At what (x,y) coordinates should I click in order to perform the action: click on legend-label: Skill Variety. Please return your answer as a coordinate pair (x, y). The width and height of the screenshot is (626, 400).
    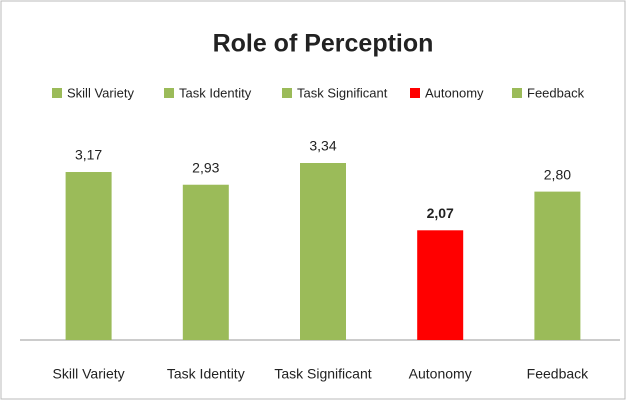
    Looking at the image, I should click on (100, 92).